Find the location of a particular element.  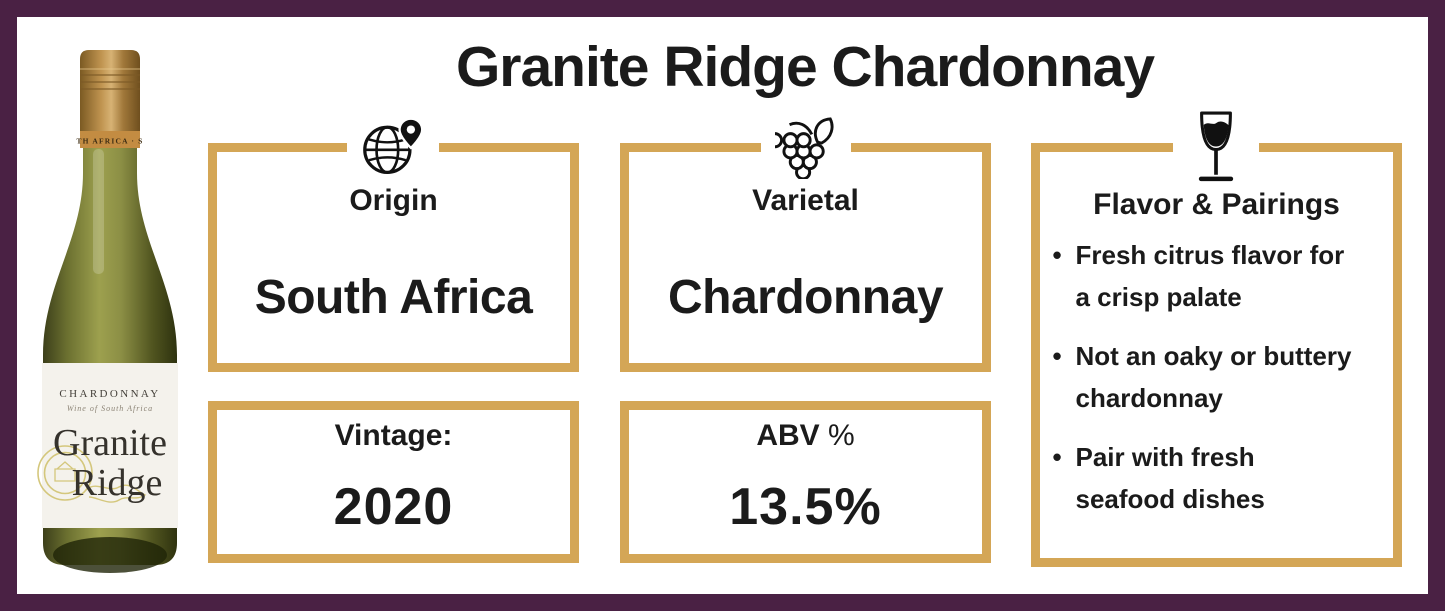

vintage-box: Vintage: 2020 is located at coordinates (393, 482).